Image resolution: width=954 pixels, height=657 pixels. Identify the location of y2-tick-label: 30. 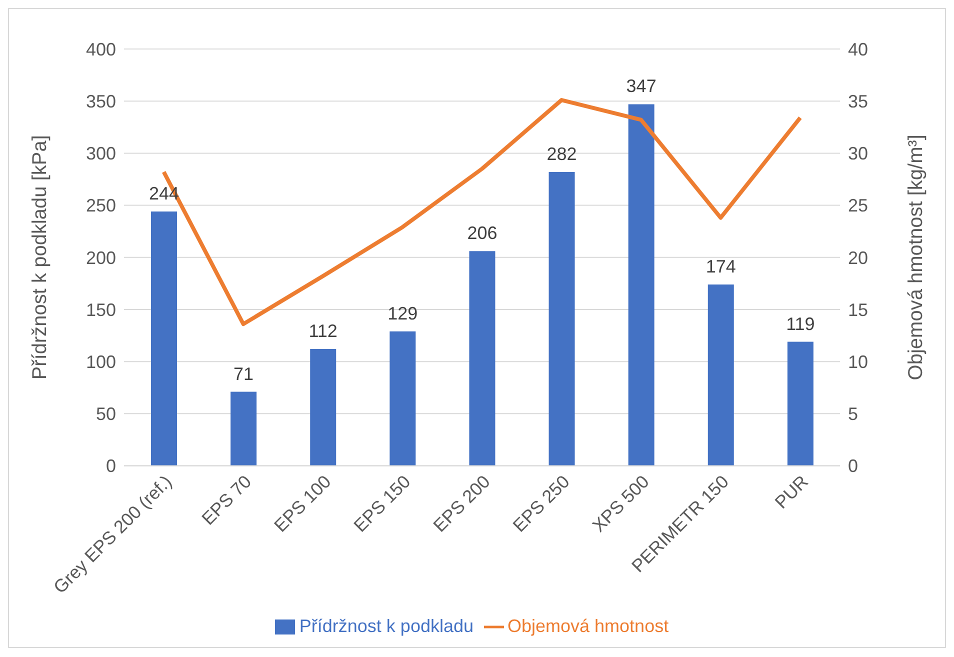
(858, 154).